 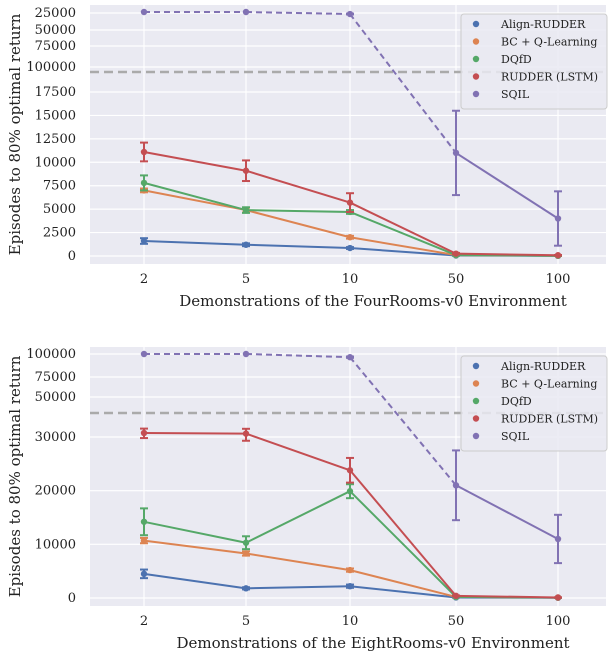 I want to click on y-tick-label: 30000, so click(x=55, y=437).